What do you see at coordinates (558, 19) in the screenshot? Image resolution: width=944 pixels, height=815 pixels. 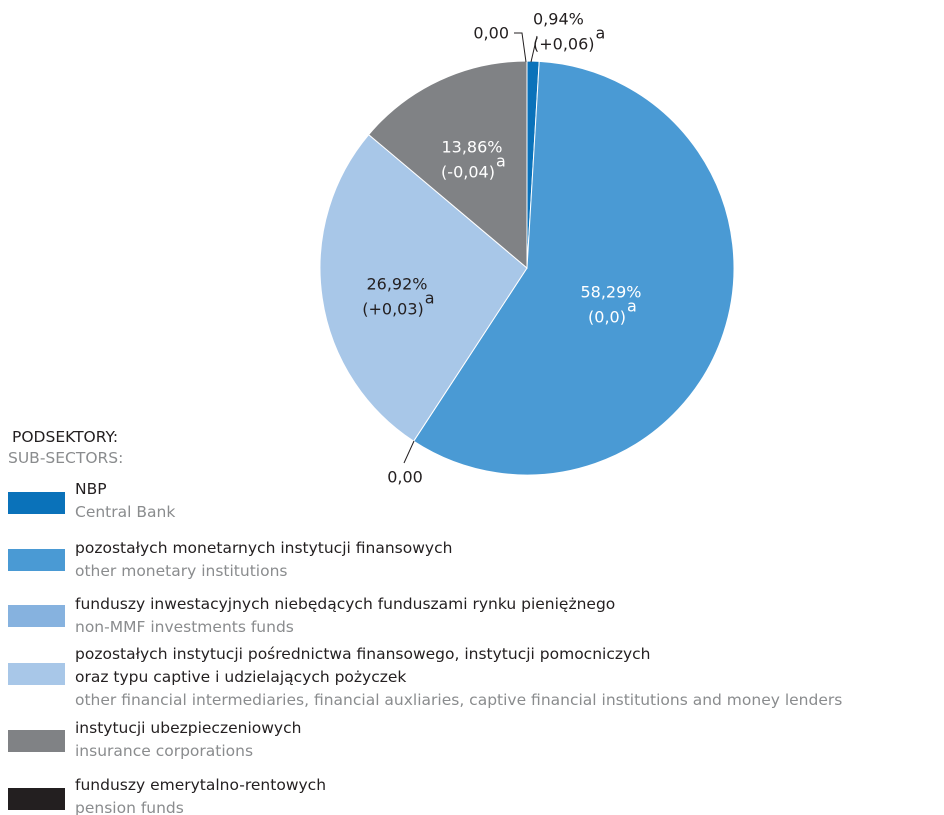 I see `value-label: 0,94%` at bounding box center [558, 19].